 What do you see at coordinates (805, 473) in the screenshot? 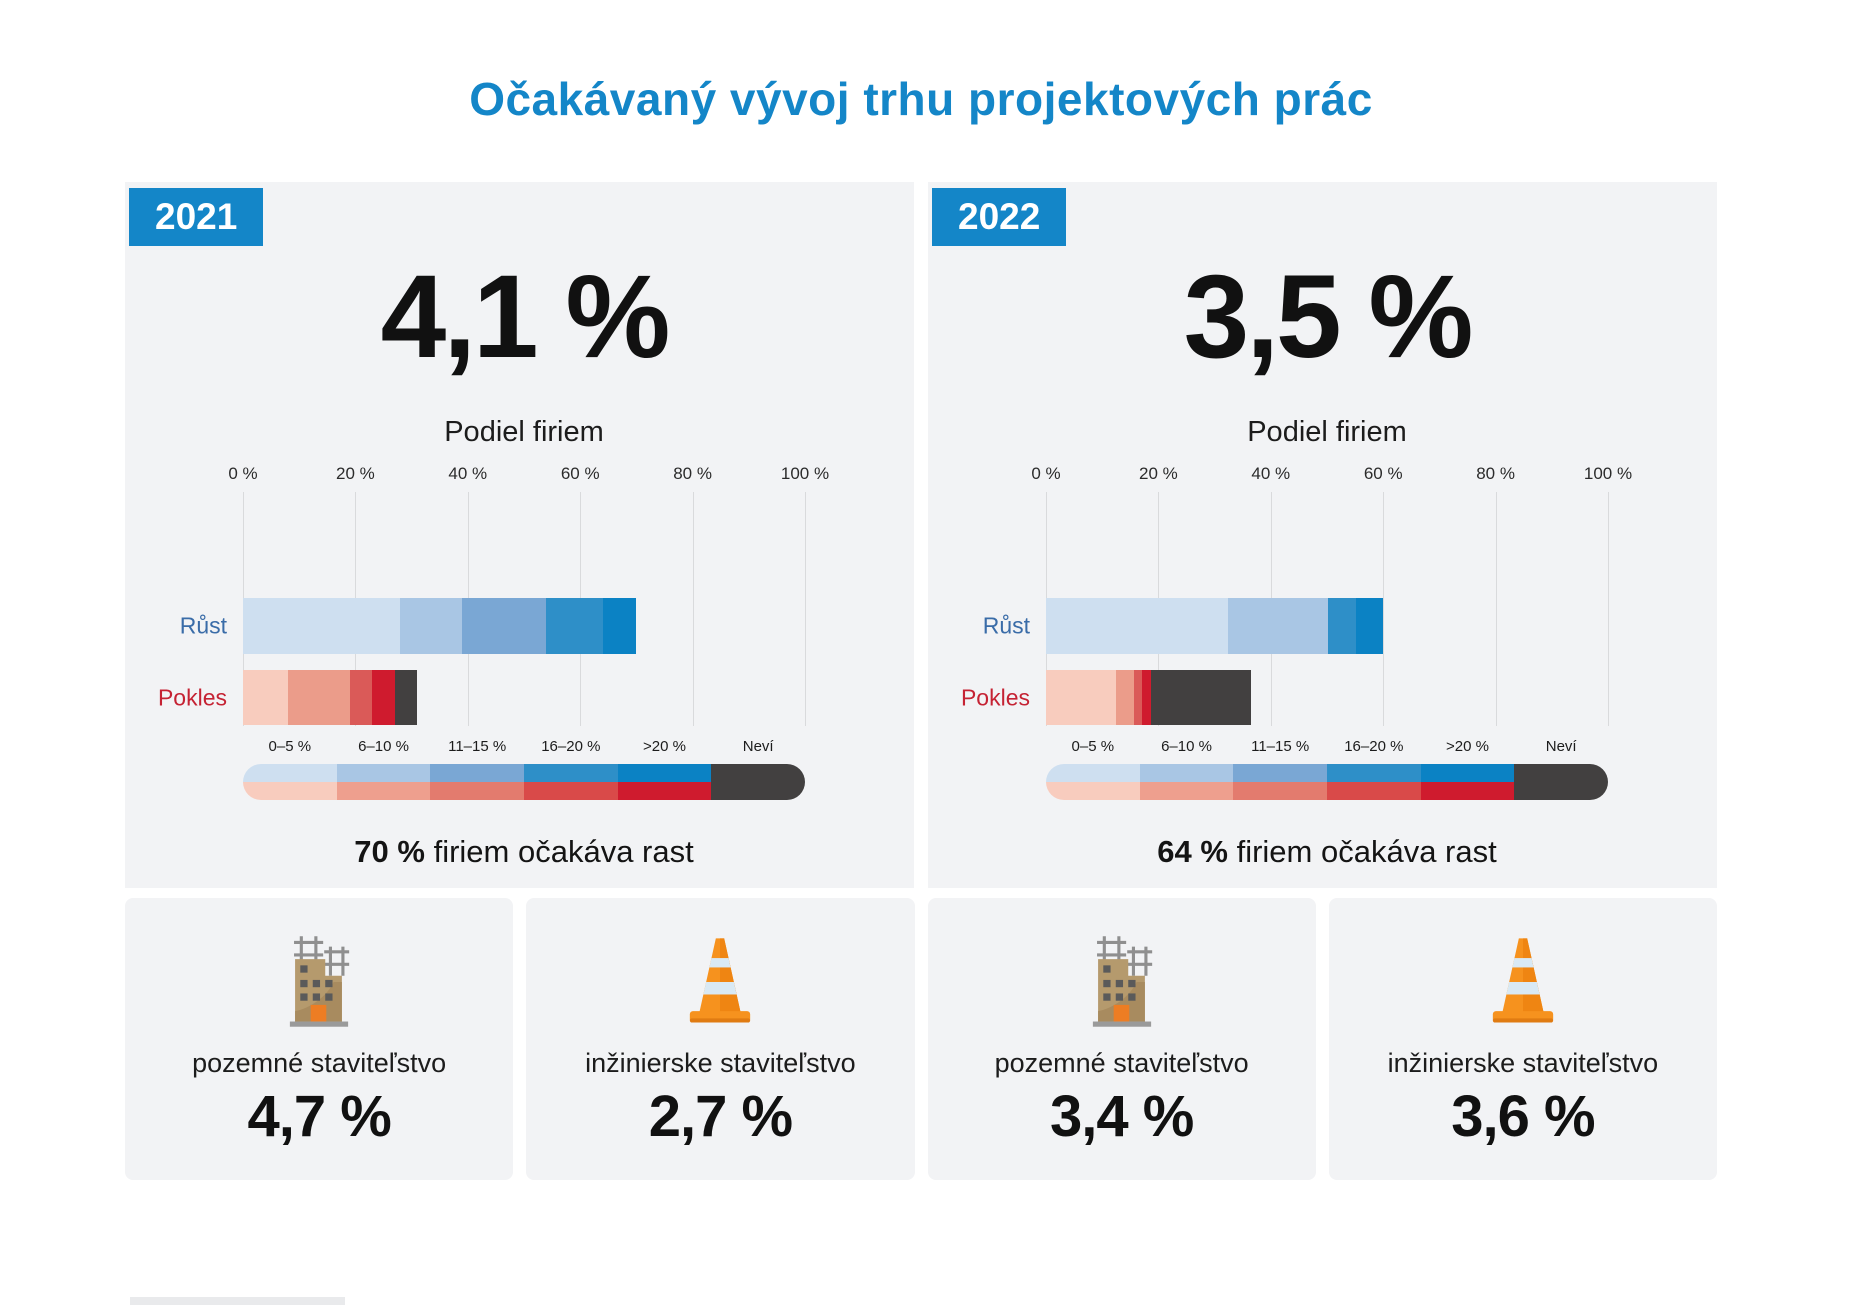
I see `x-tick: 100 %` at bounding box center [805, 473].